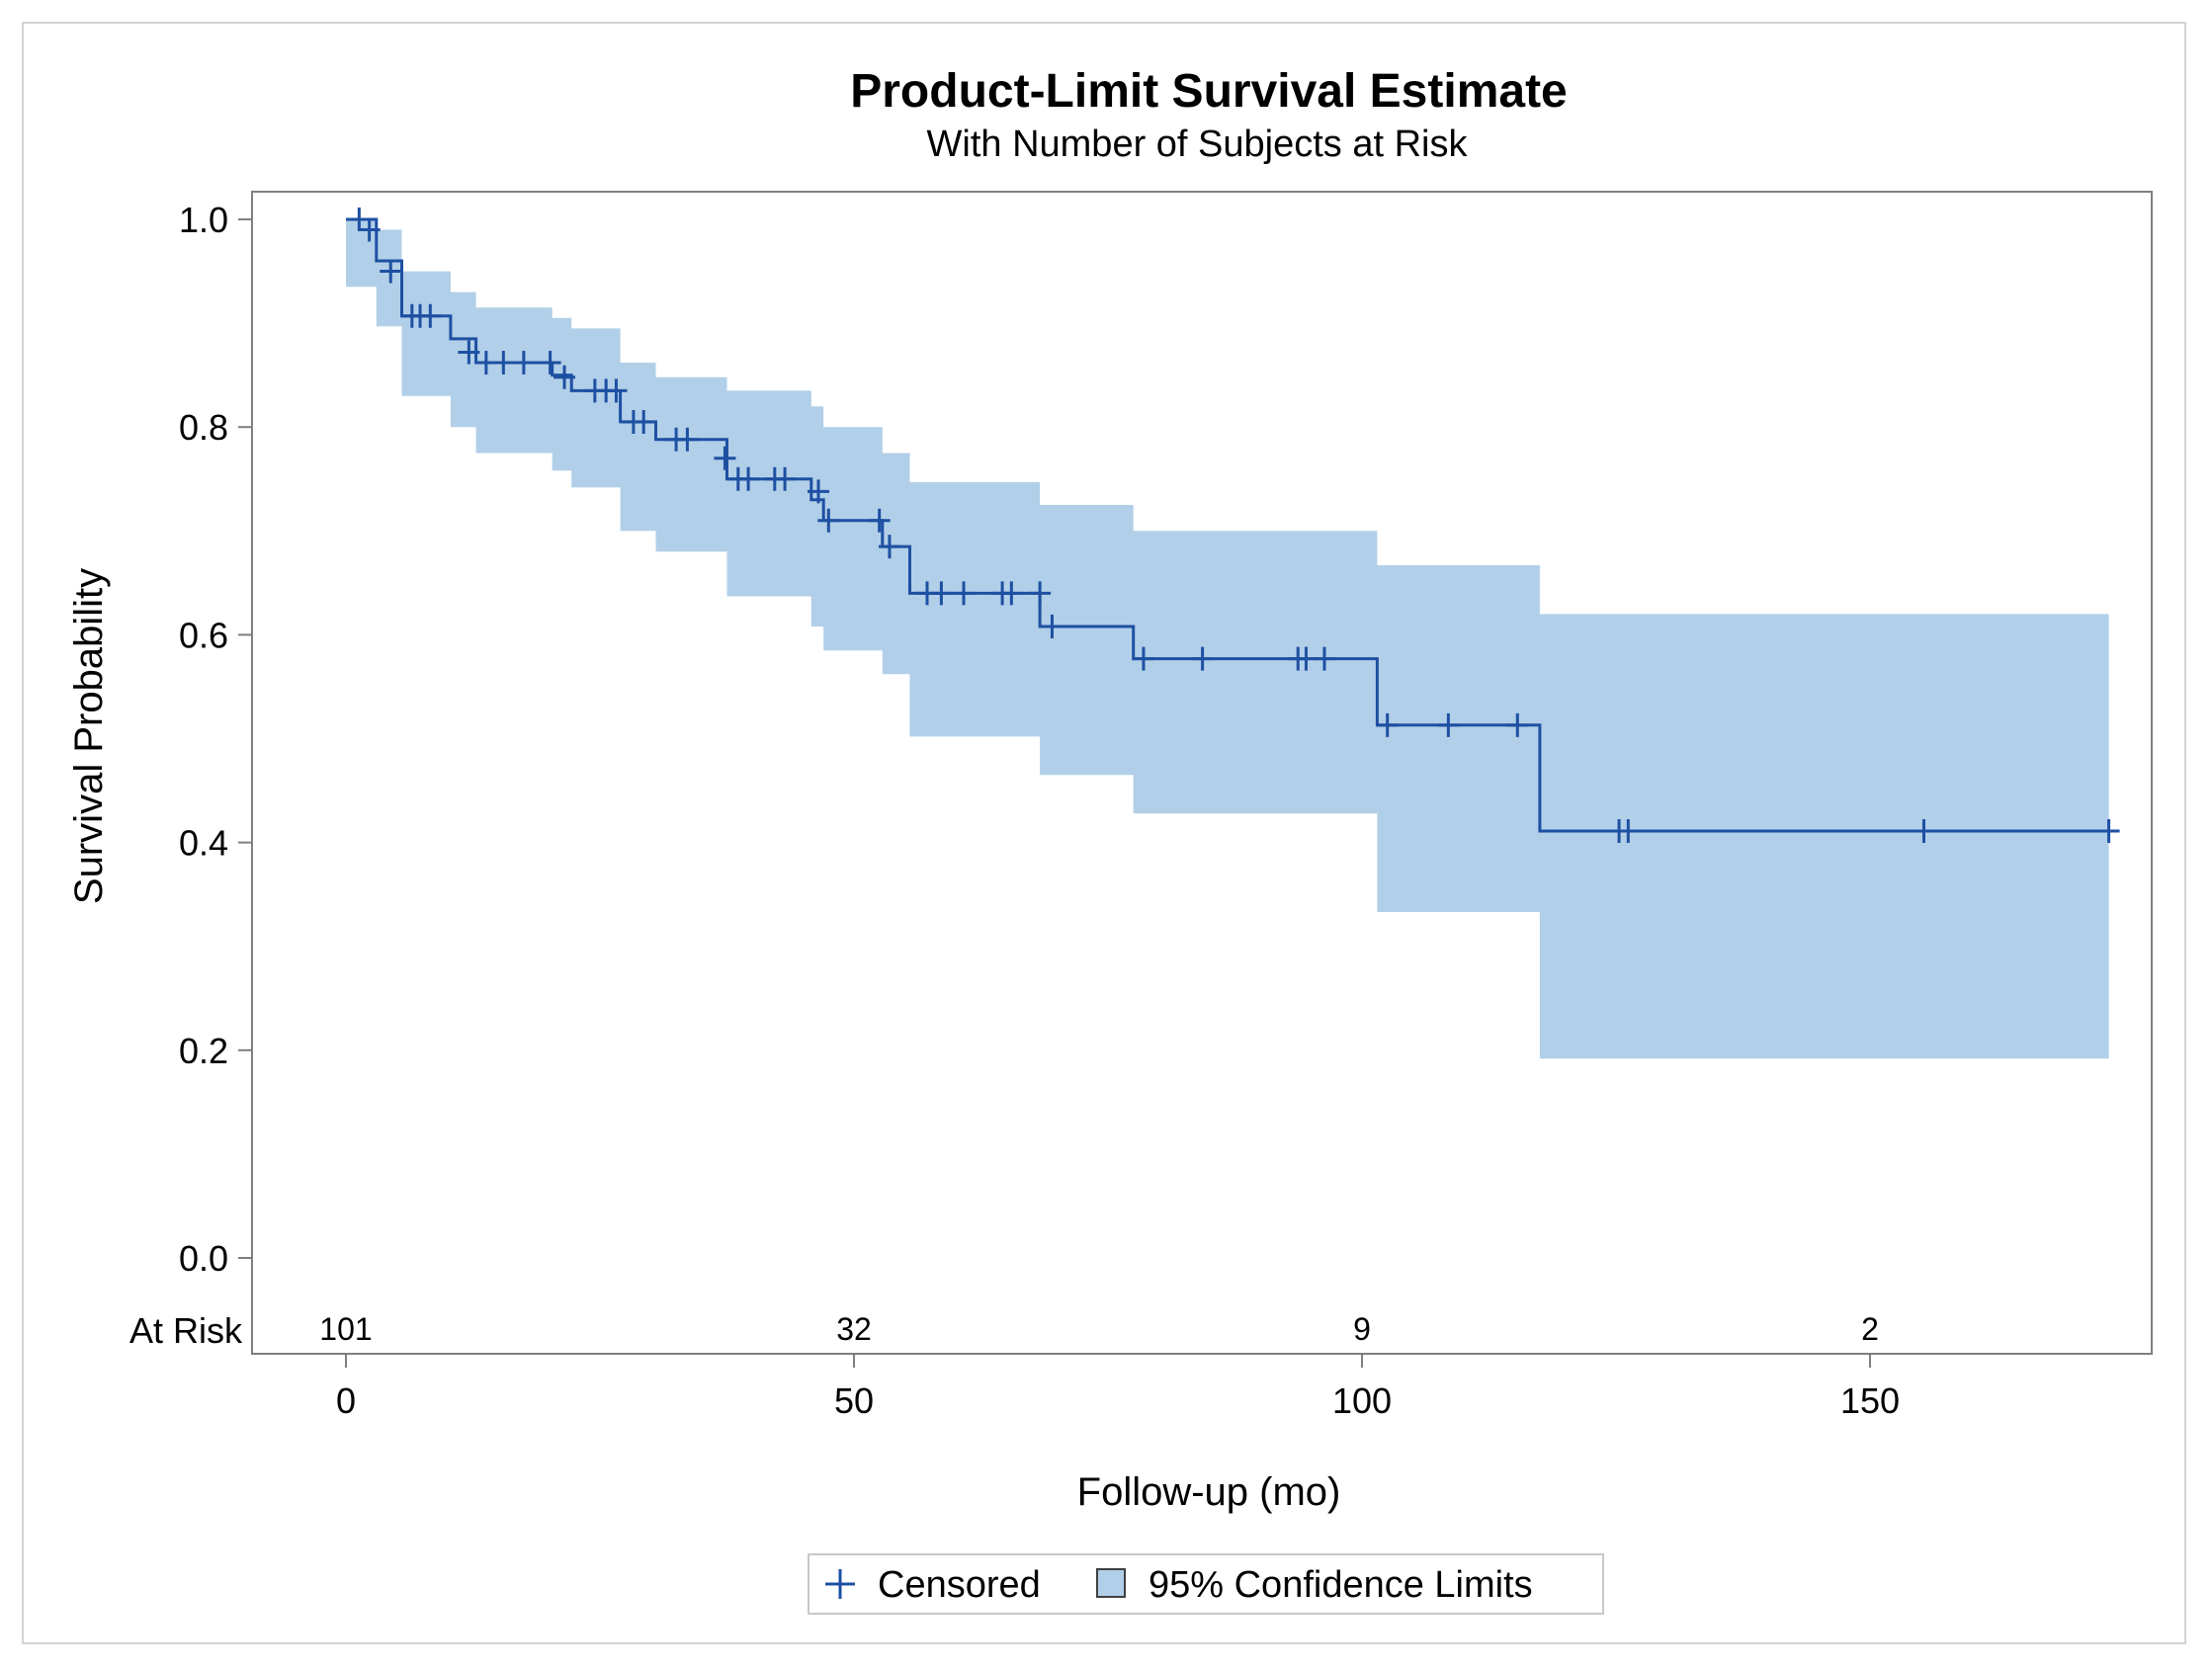 This screenshot has width=2212, height=1669. Describe the element at coordinates (203, 843) in the screenshot. I see `y-tick-label: 0.4` at that location.